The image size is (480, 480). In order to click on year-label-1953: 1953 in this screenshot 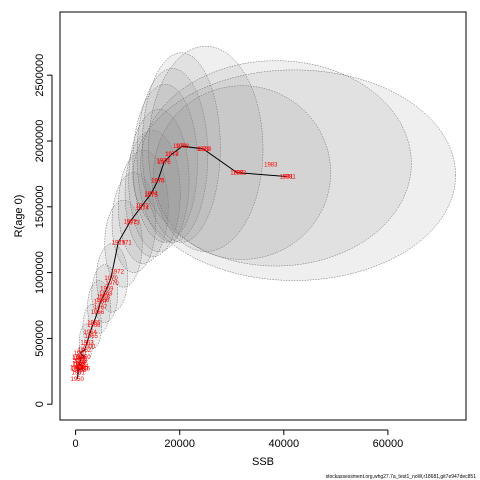, I will do `click(80, 371)`.